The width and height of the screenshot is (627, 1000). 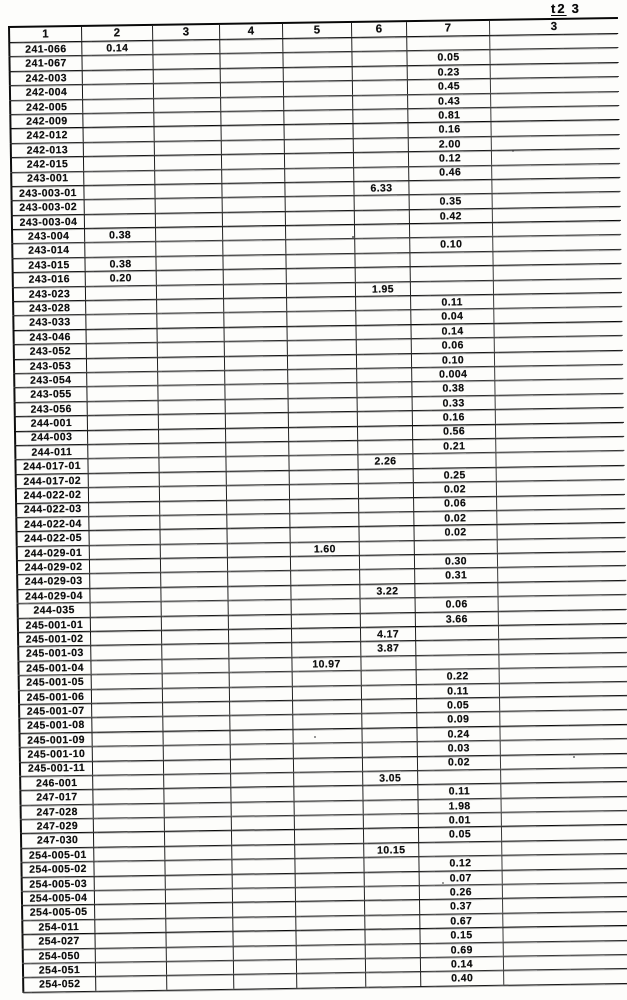 What do you see at coordinates (51, 481) in the screenshot?
I see `row-label: 244-017-02` at bounding box center [51, 481].